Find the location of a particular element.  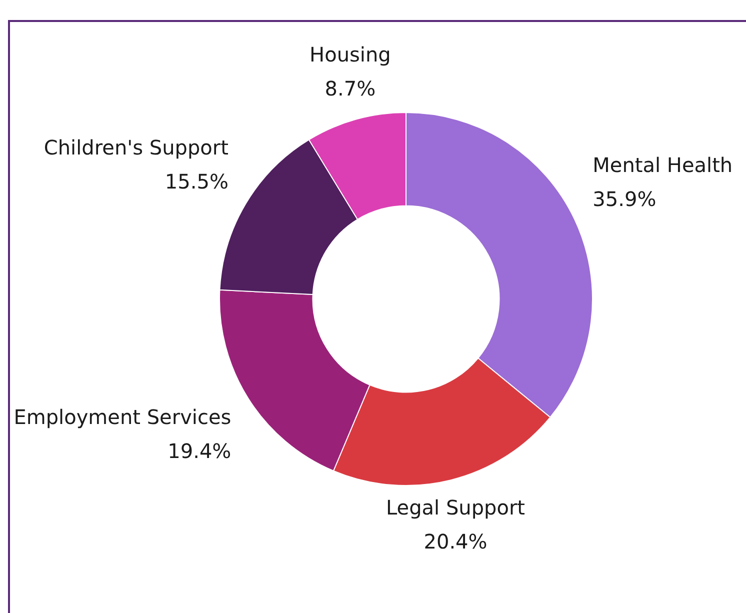

data-label: 35.9% is located at coordinates (624, 198).